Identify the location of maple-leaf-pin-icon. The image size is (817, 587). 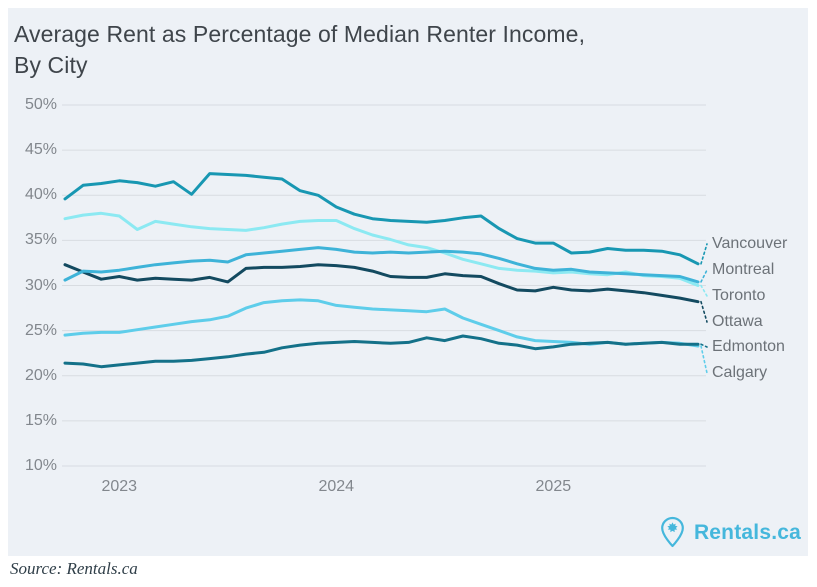
(672, 532).